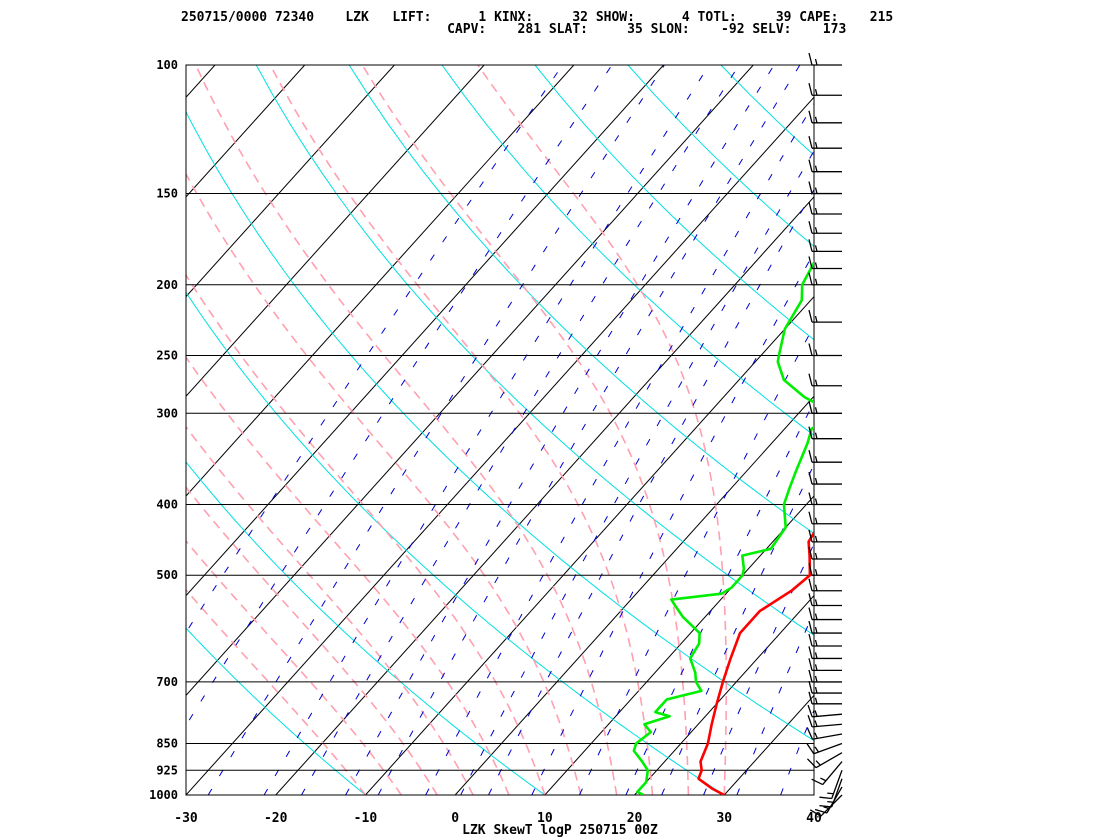  What do you see at coordinates (635, 818) in the screenshot?
I see `temperature-tick-20: 20` at bounding box center [635, 818].